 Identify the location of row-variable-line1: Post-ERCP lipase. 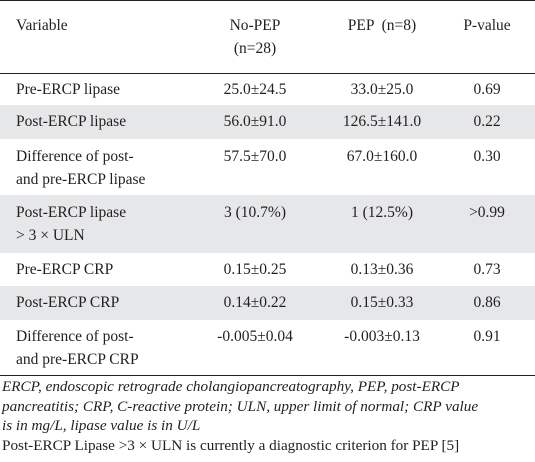
(71, 212).